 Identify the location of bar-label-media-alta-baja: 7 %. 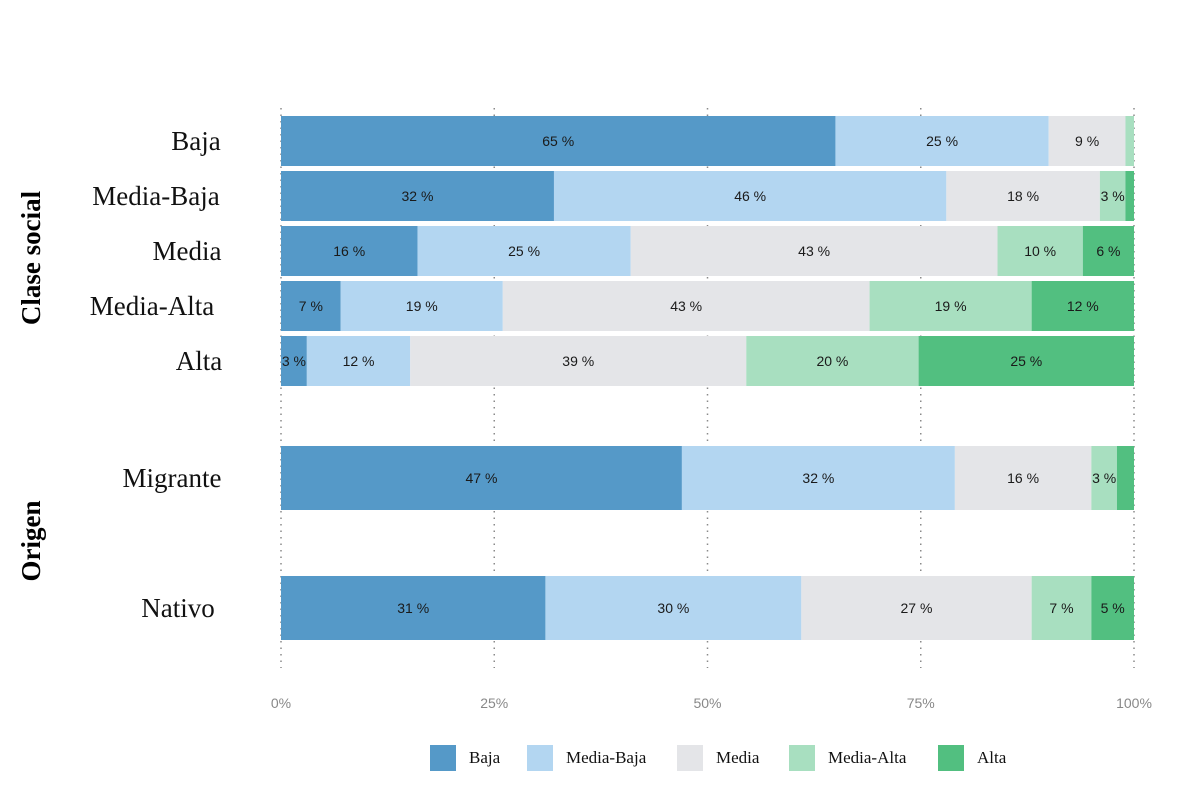
(311, 306).